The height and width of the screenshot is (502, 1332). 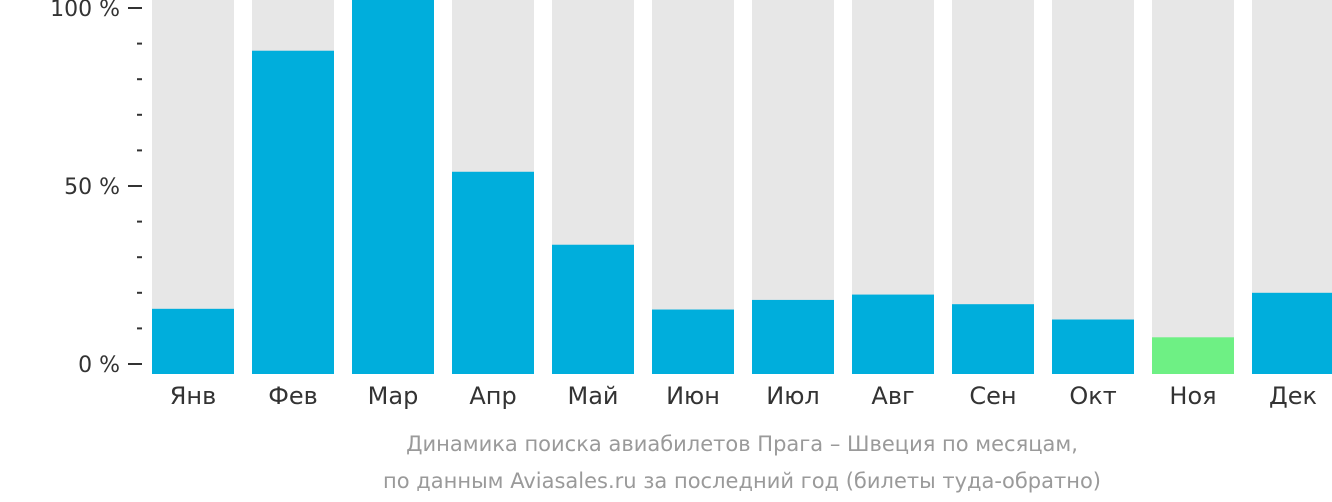 I want to click on x-tick-label: Авг, so click(x=892, y=396).